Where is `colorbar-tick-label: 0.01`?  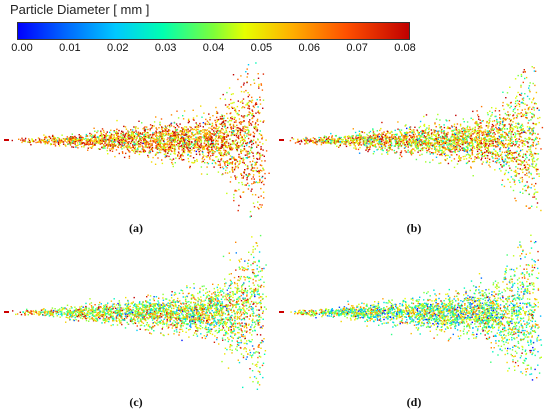 colorbar-tick-label: 0.01 is located at coordinates (70, 48).